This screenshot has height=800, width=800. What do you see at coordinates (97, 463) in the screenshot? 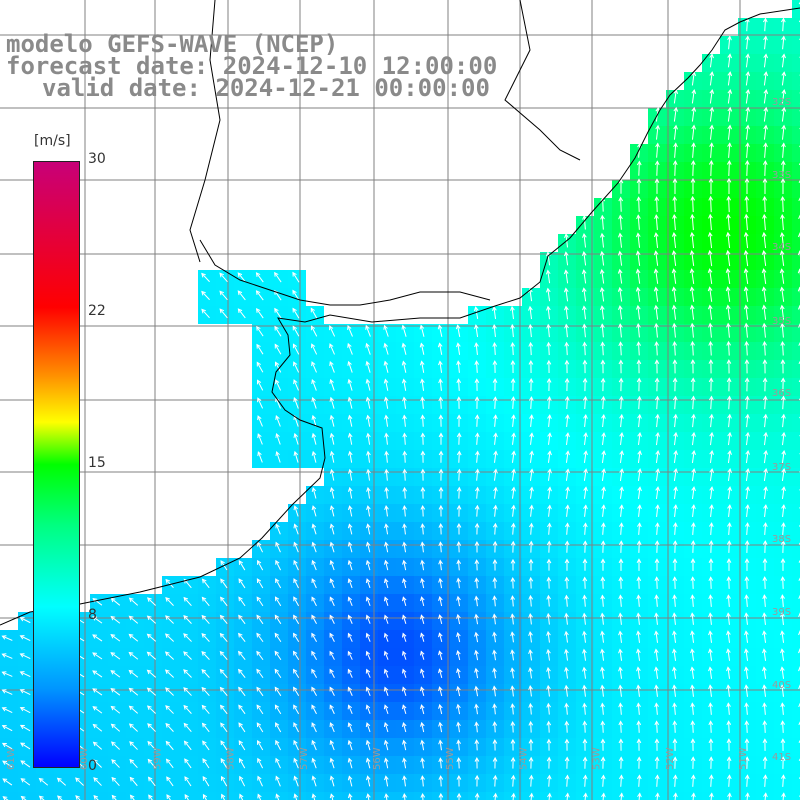
I see `colorbar-tick-15: 15` at bounding box center [97, 463].